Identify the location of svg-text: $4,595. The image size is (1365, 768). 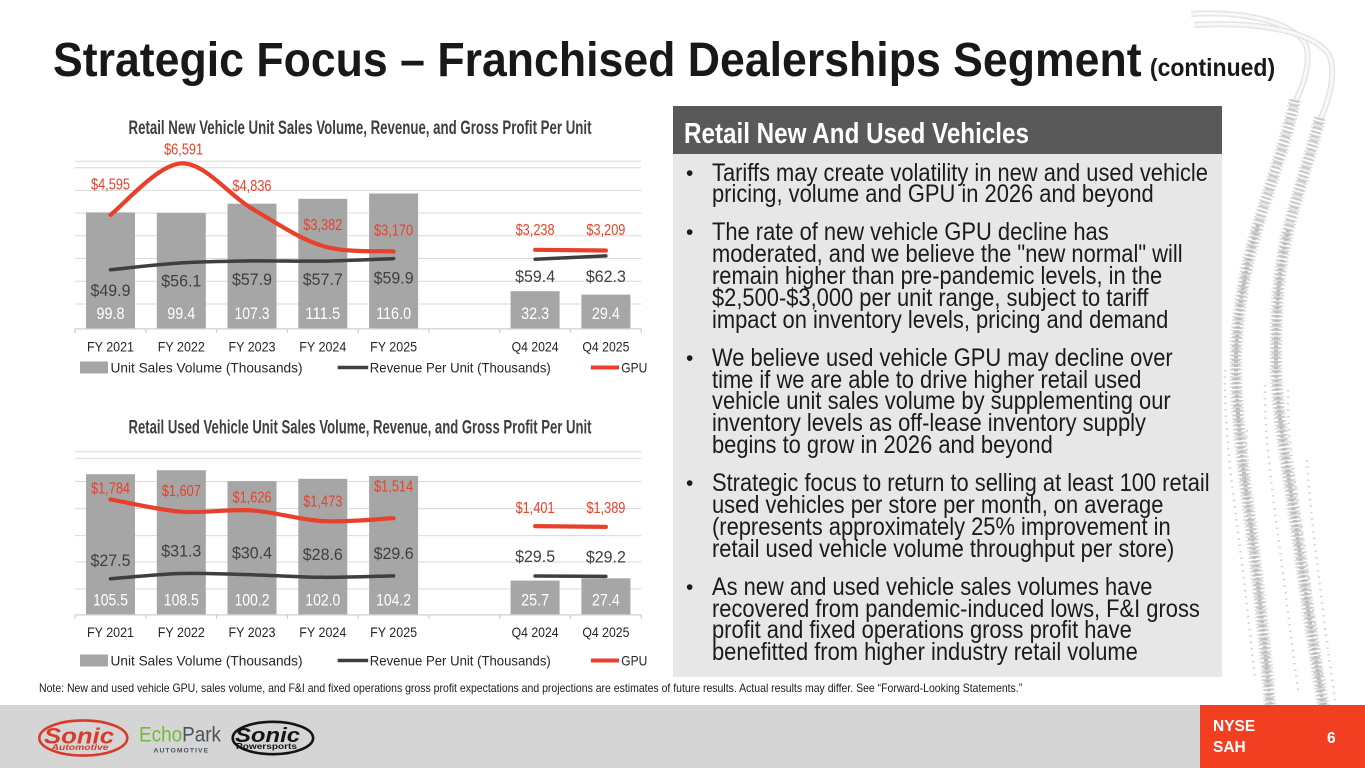
(110, 185).